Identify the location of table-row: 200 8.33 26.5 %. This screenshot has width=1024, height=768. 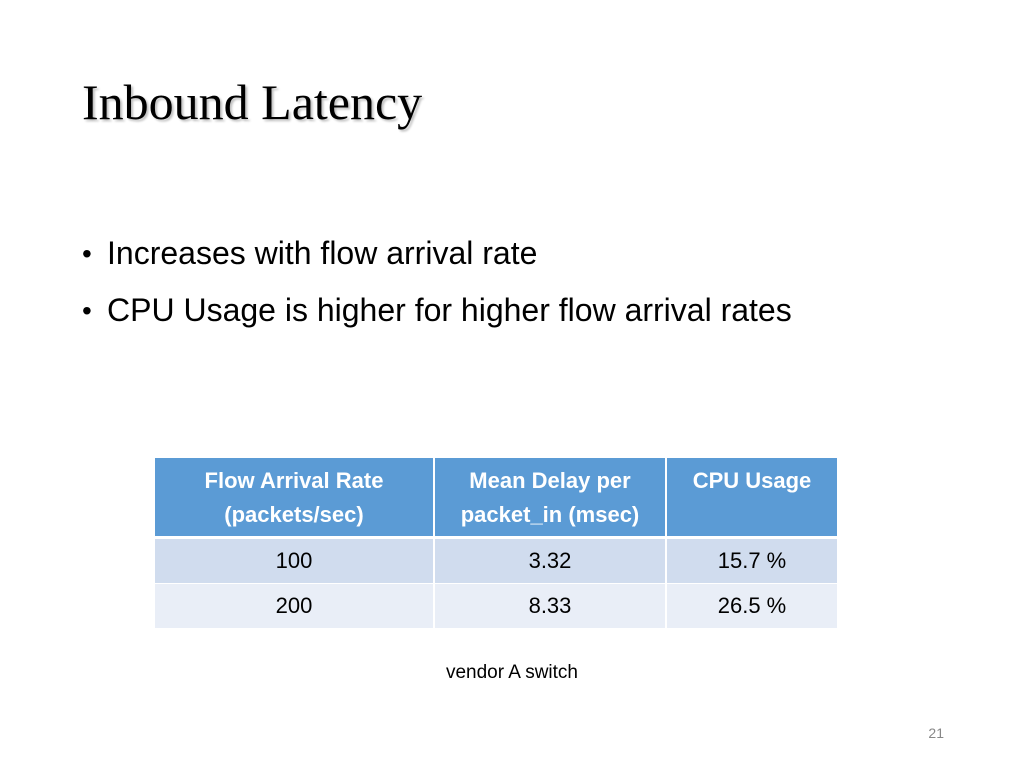
(496, 606).